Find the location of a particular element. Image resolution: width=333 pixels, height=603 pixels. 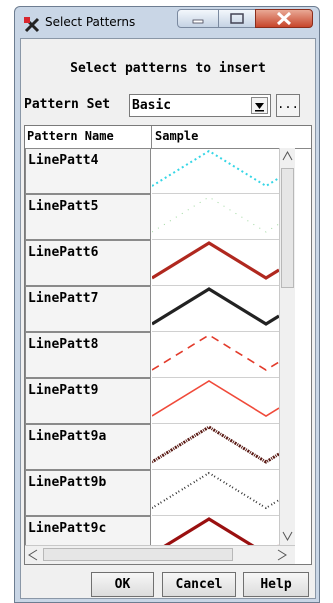

pattern-name: LinePatt9c is located at coordinates (67, 528).